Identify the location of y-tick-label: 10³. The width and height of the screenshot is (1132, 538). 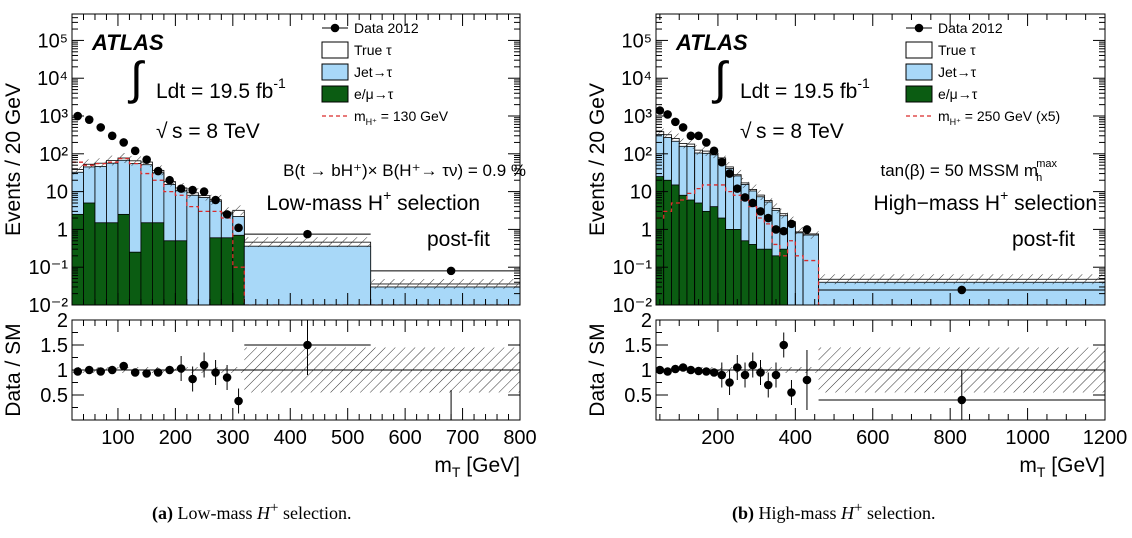
(637, 117).